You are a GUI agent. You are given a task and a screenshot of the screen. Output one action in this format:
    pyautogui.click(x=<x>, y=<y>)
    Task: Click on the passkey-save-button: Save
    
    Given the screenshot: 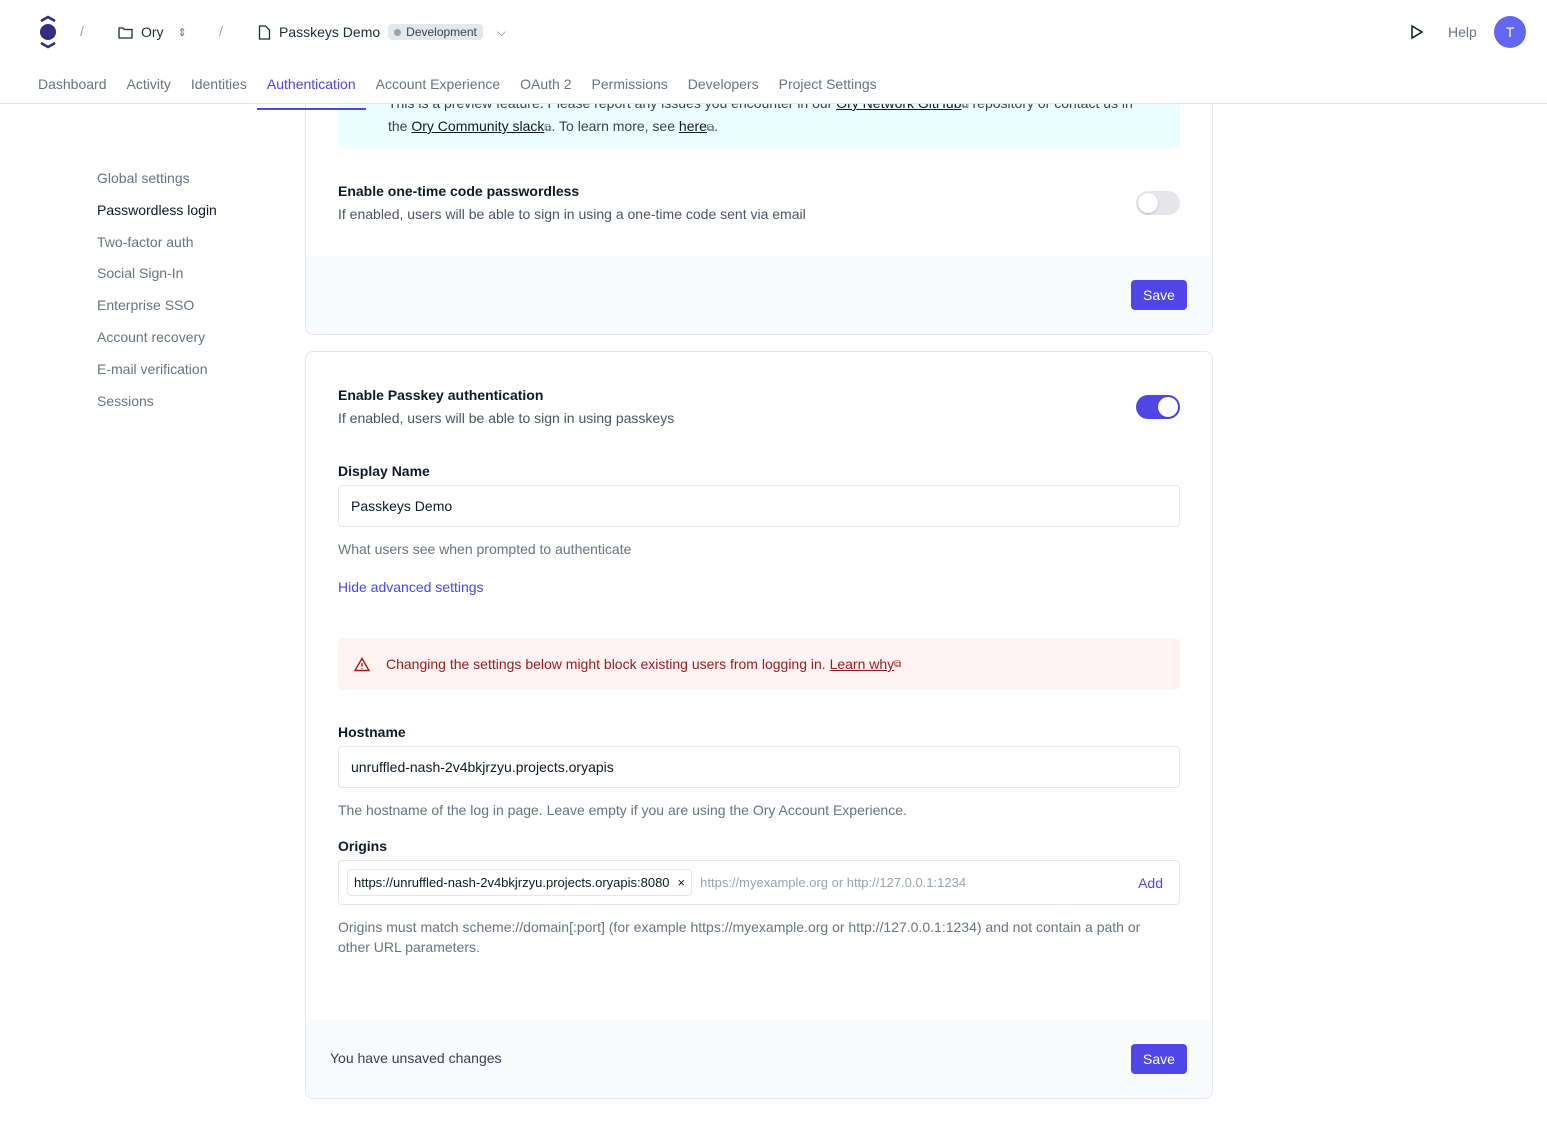 What is the action you would take?
    pyautogui.click(x=1159, y=1059)
    